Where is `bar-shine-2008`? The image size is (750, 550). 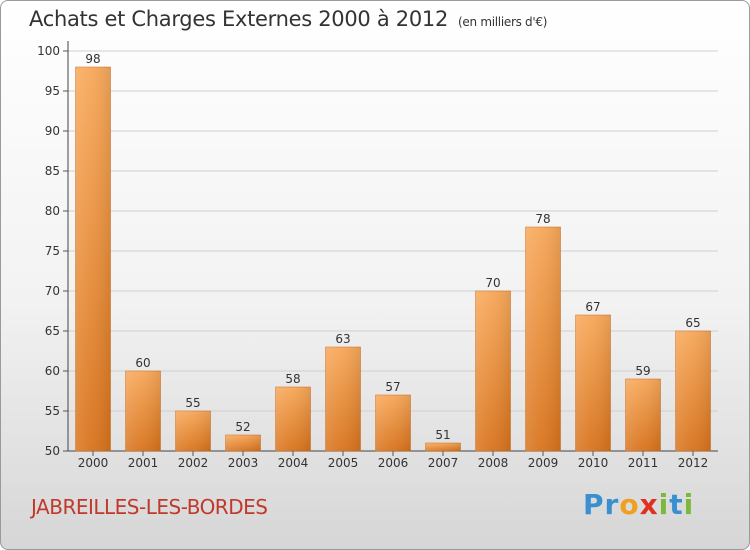 bar-shine-2008 is located at coordinates (493, 371).